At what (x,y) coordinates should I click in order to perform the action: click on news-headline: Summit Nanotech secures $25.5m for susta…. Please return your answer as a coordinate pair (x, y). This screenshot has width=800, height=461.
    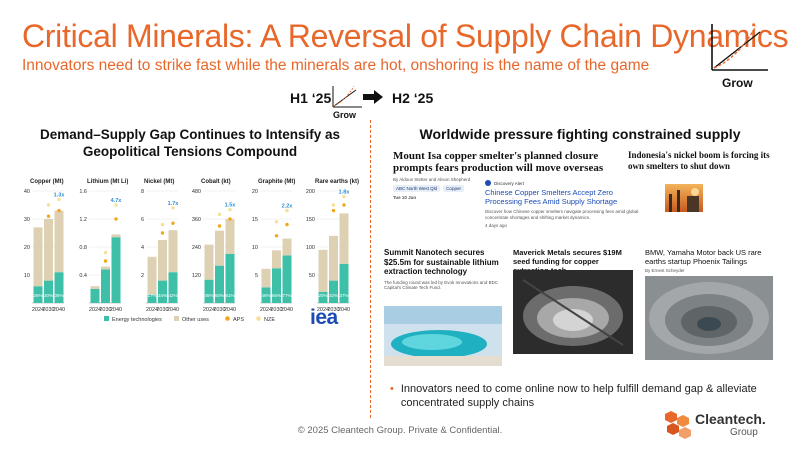
    Looking at the image, I should click on (441, 262).